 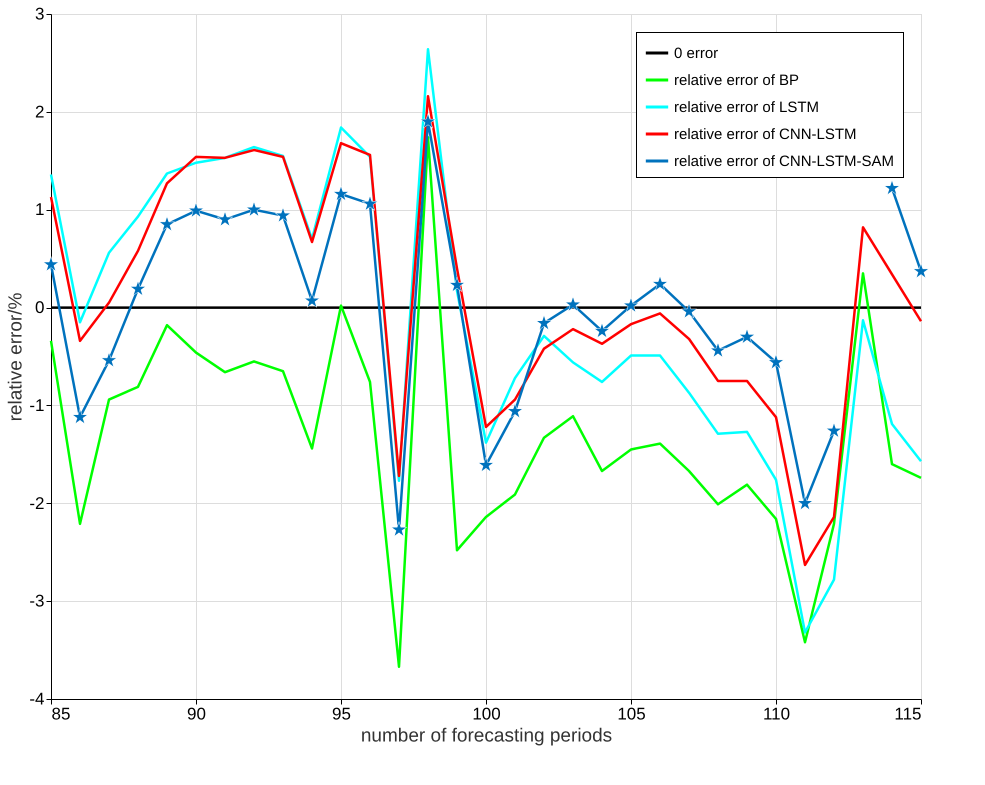 What do you see at coordinates (765, 134) in the screenshot?
I see `legend-label: relative error of CNN-LSTM` at bounding box center [765, 134].